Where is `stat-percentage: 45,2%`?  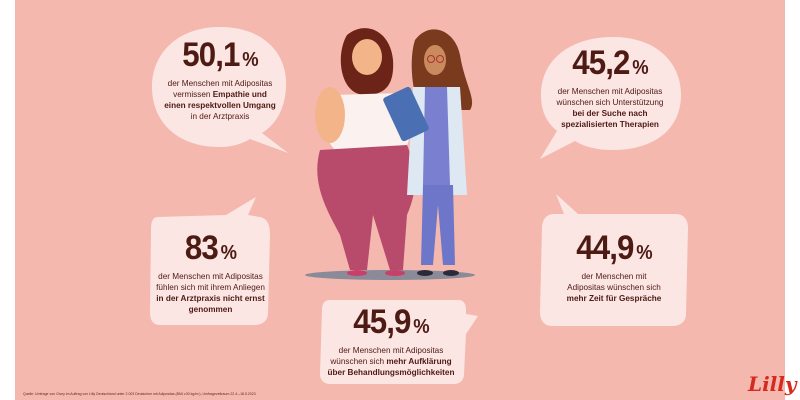 stat-percentage: 45,2% is located at coordinates (610, 65).